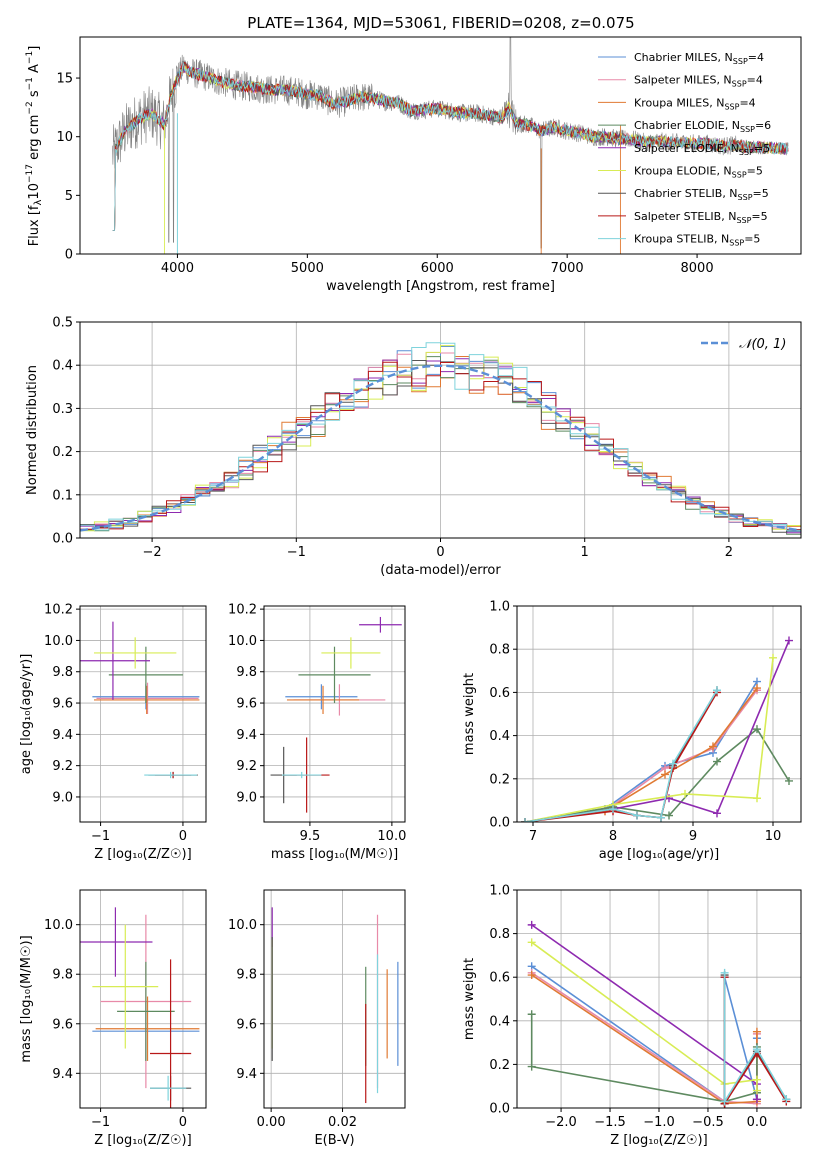 This screenshot has height=1170, width=819. What do you see at coordinates (34, 146) in the screenshot?
I see `y-axis-label: Flux [fλ10−17 erg cm−2 s−1 A−1]` at bounding box center [34, 146].